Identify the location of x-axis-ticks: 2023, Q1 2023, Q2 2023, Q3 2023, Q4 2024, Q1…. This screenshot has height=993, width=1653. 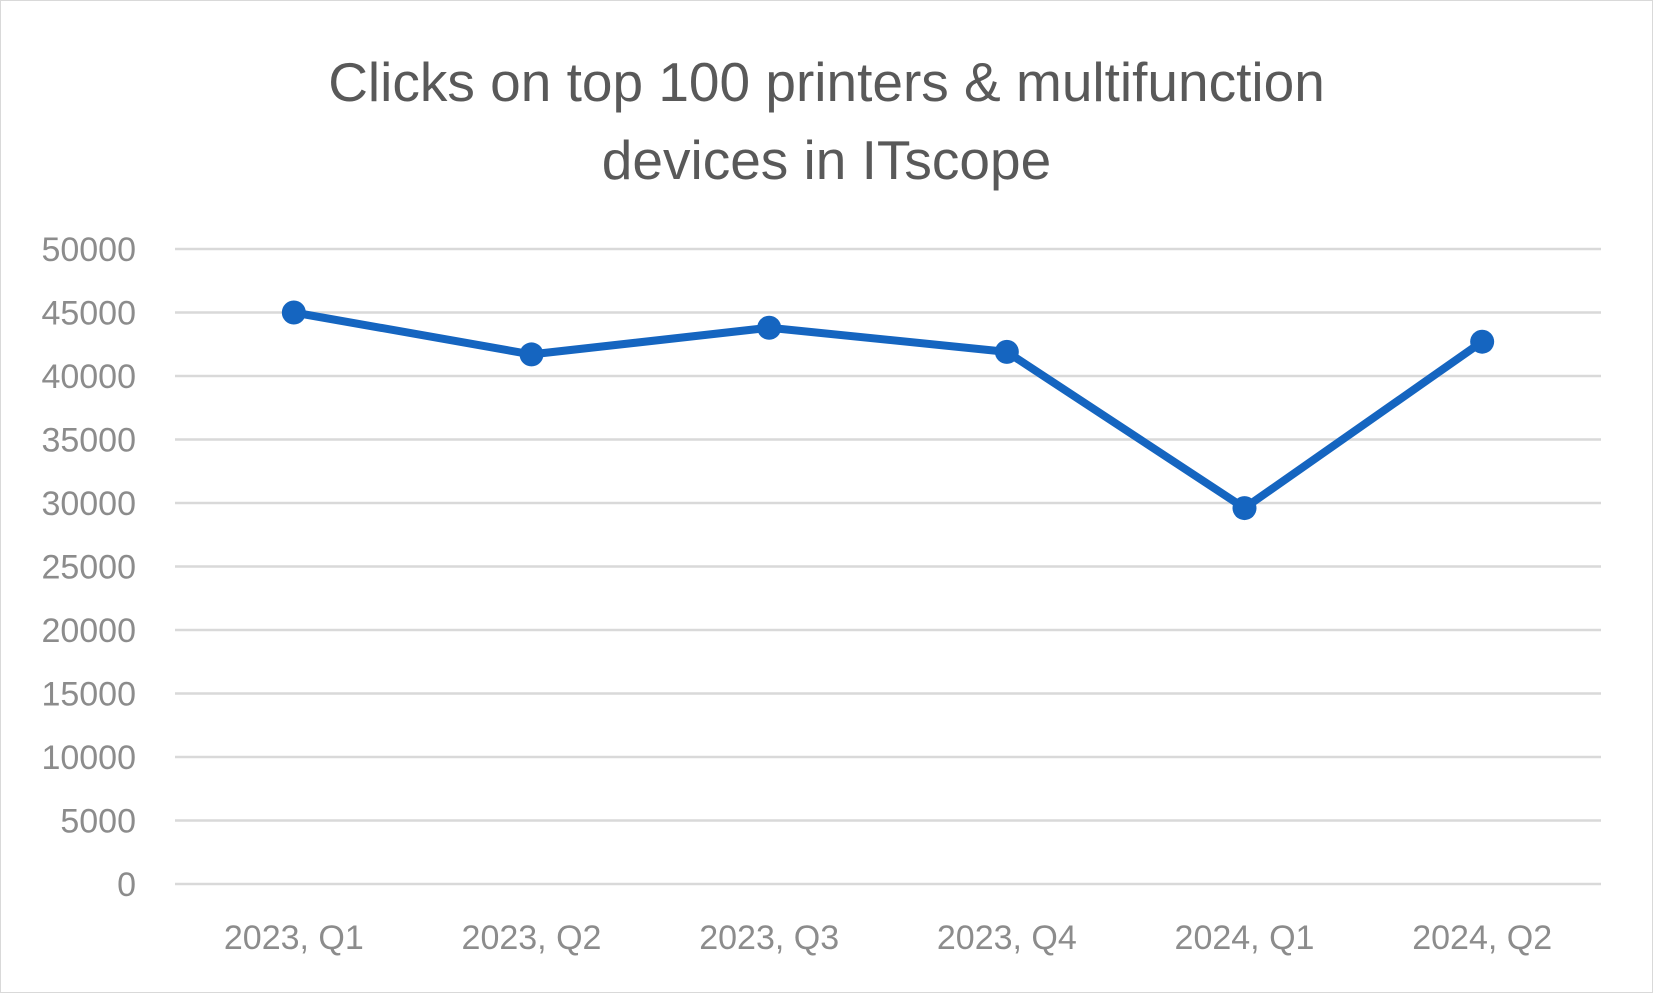
(888, 938).